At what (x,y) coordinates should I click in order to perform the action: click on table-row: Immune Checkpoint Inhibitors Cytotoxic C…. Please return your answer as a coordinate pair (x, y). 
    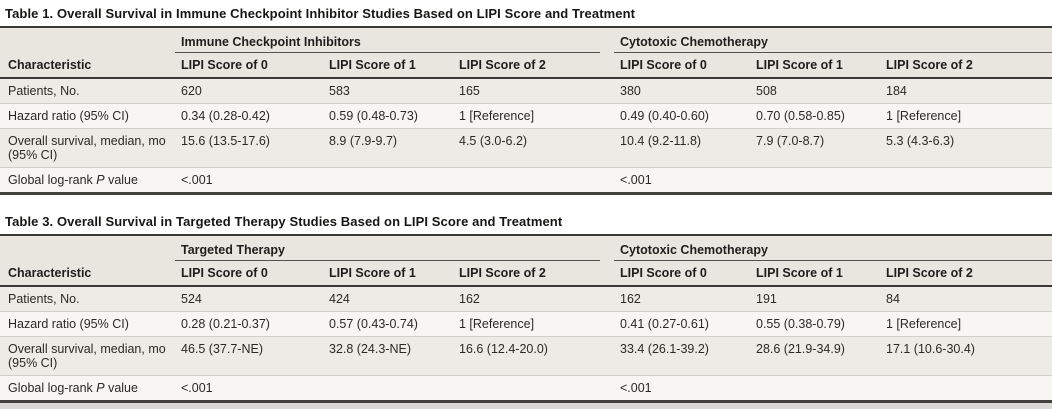
    Looking at the image, I should click on (526, 40).